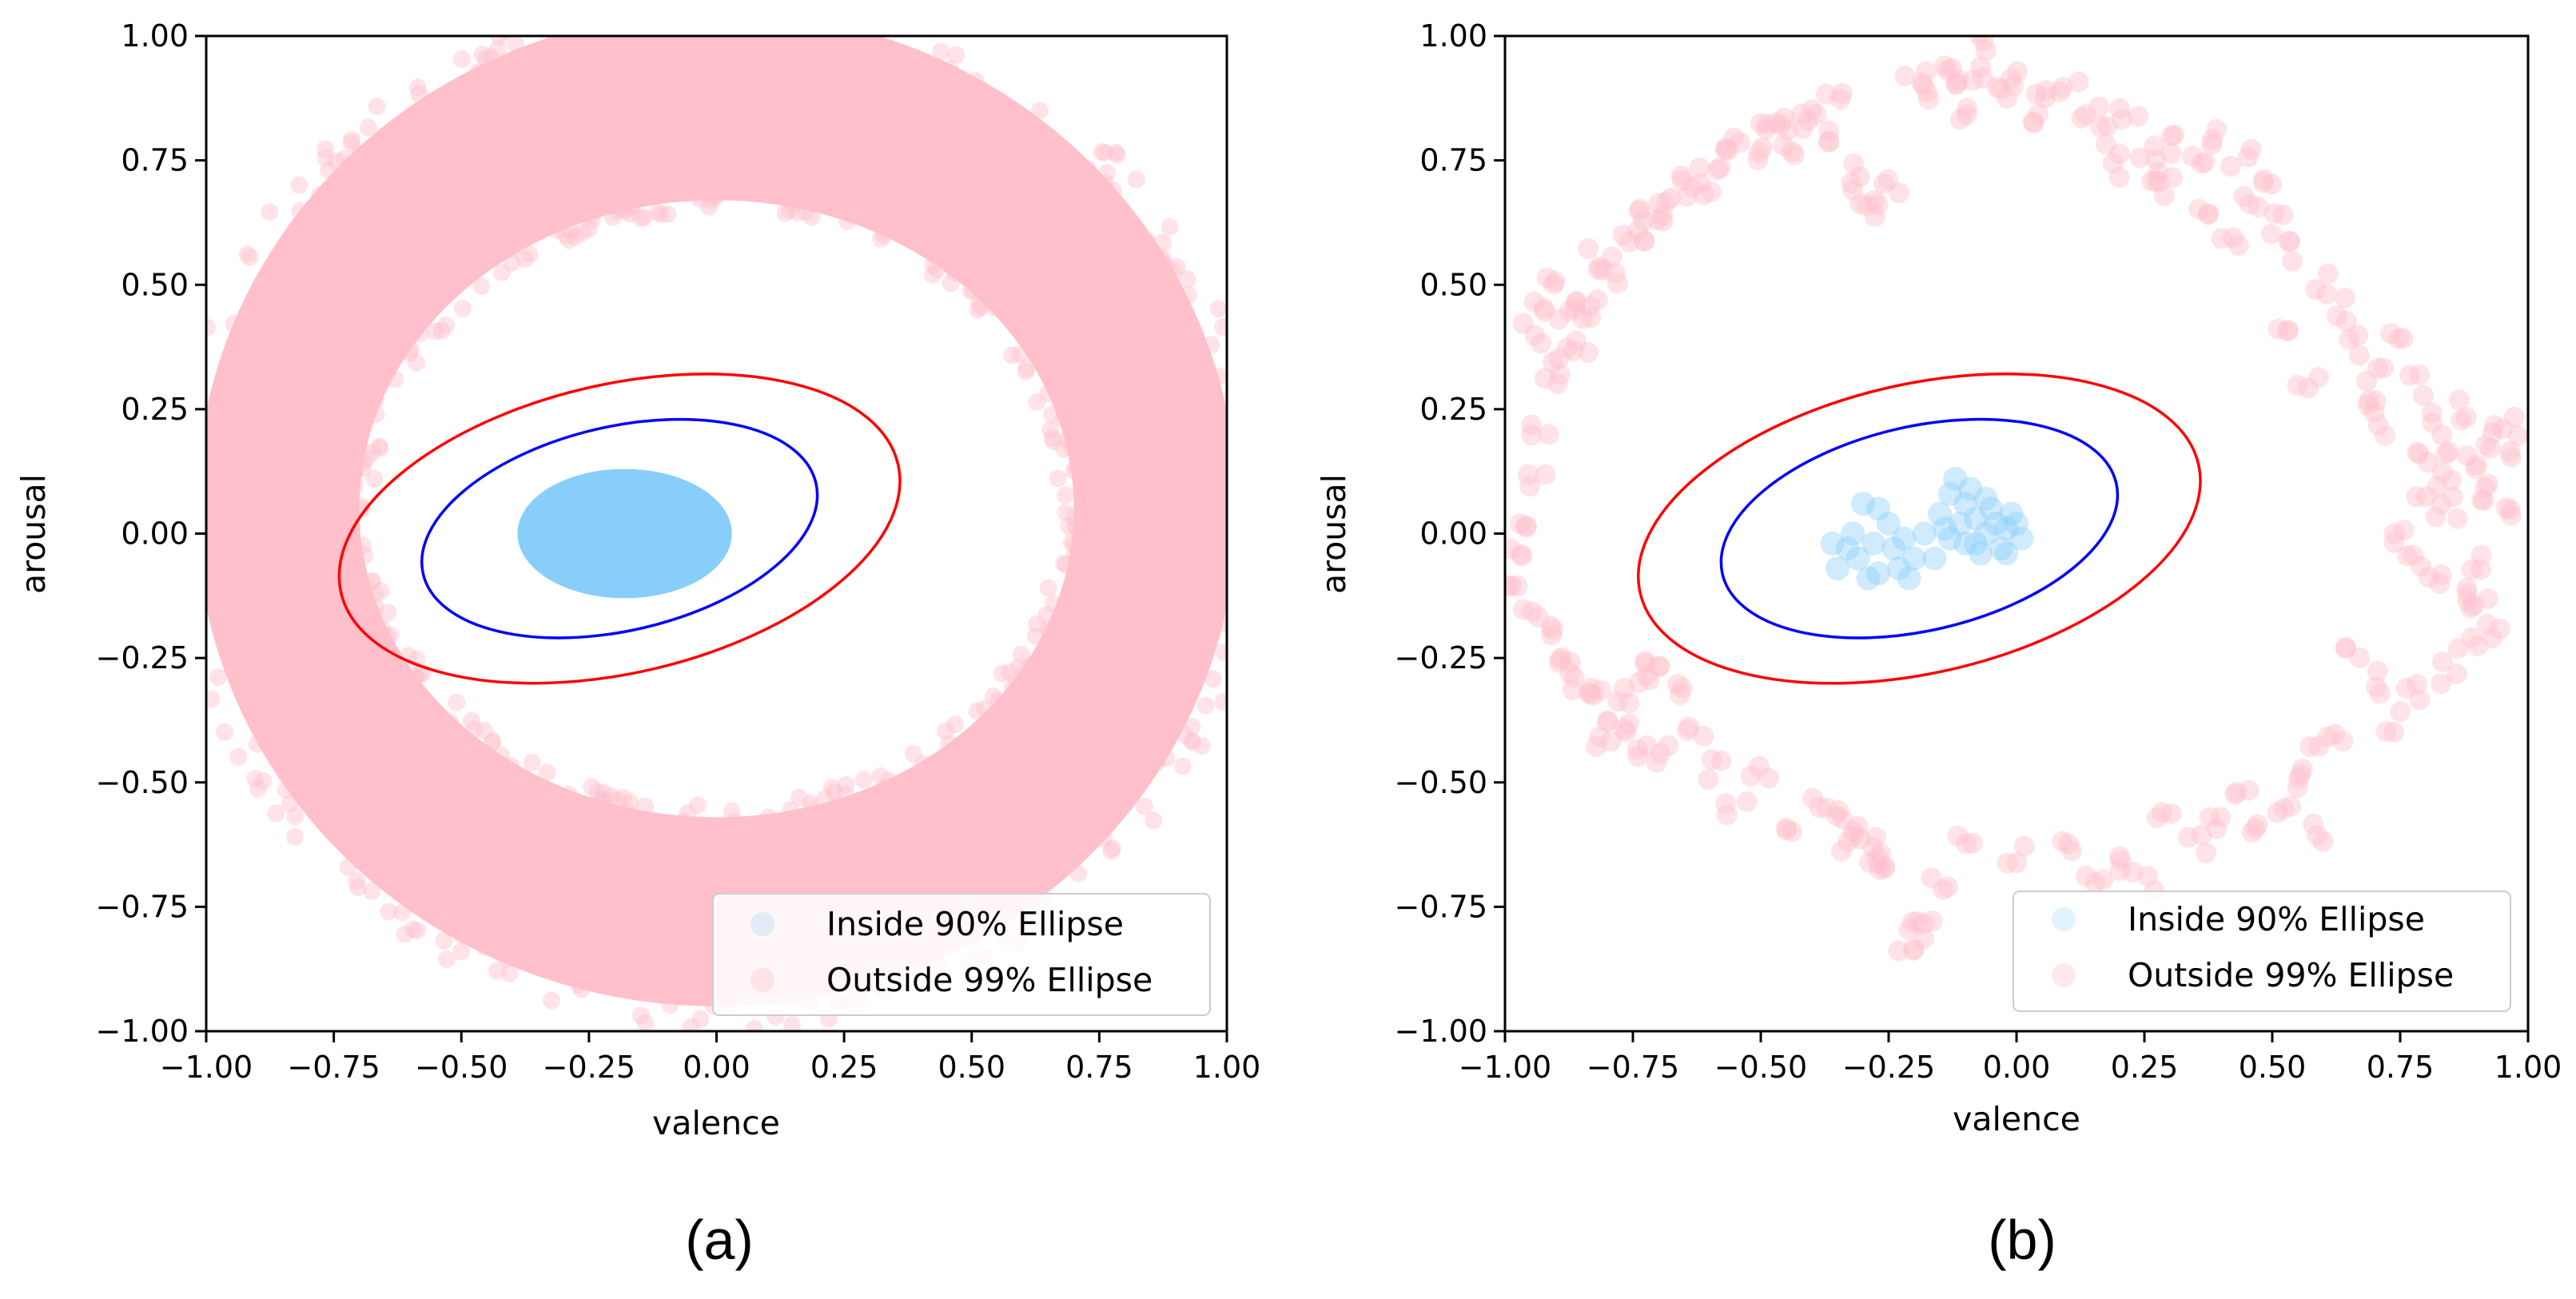 The image size is (2576, 1299). What do you see at coordinates (155, 36) in the screenshot?
I see `y-tick-label: 1.00` at bounding box center [155, 36].